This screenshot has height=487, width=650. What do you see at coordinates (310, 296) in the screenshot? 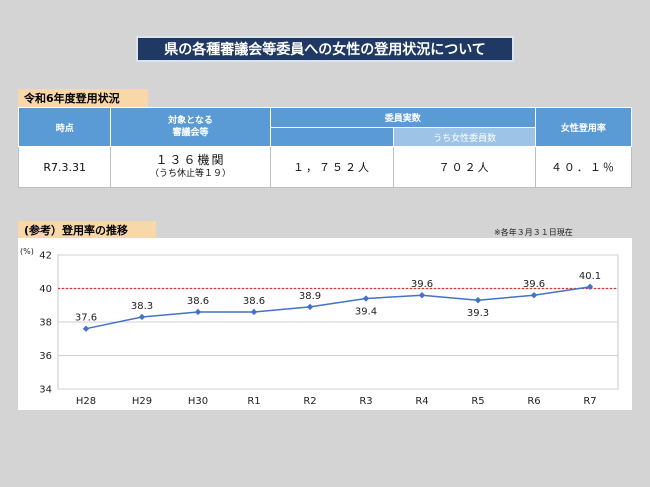
I see `data-label: 38.9` at bounding box center [310, 296].